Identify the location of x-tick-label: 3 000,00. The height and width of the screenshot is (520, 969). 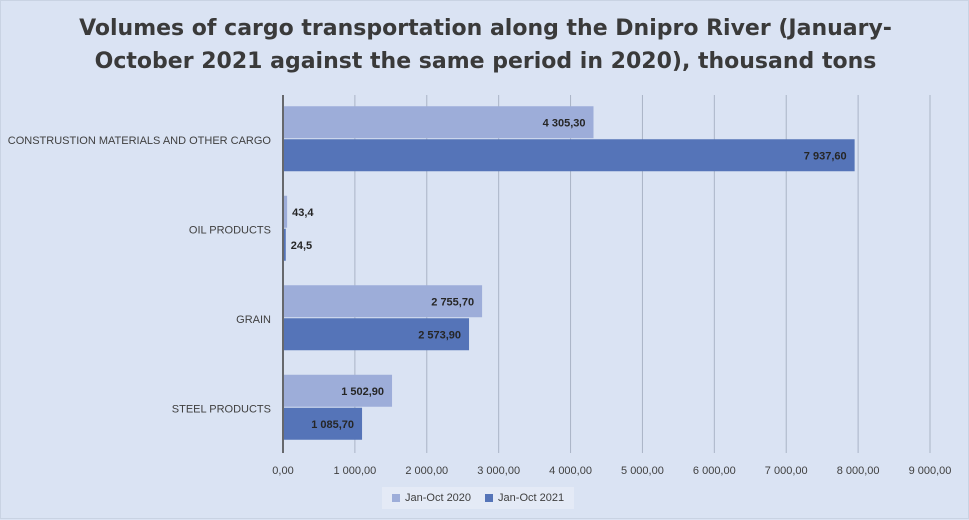
(498, 471).